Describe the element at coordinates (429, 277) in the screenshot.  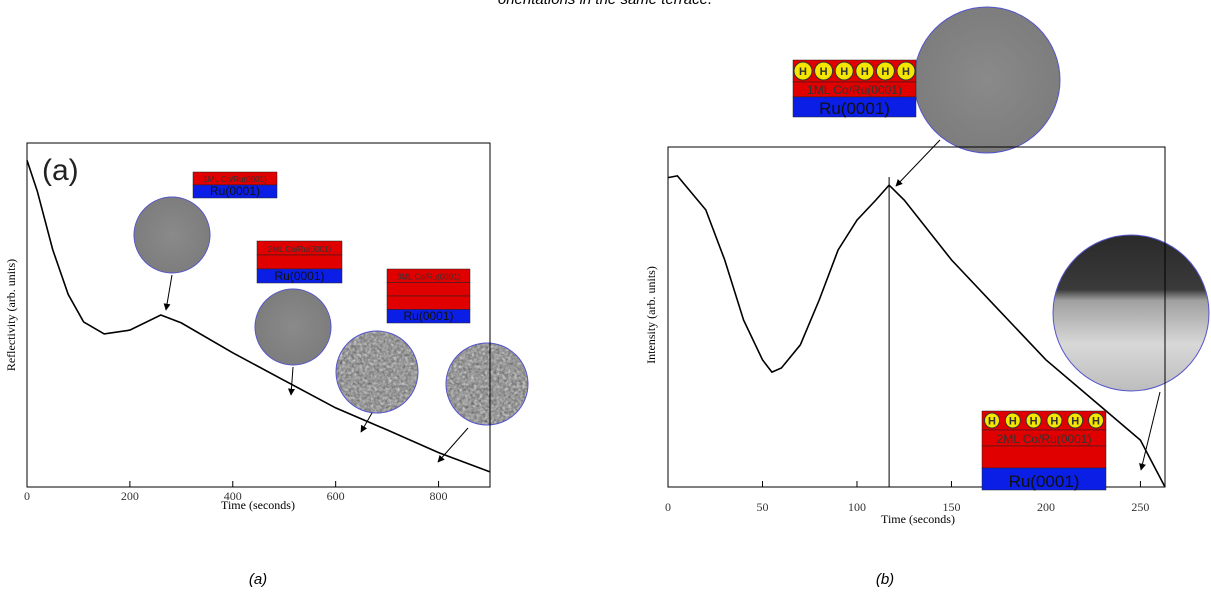
I see `layer-label: 3ML Co/Ru(0001)` at that location.